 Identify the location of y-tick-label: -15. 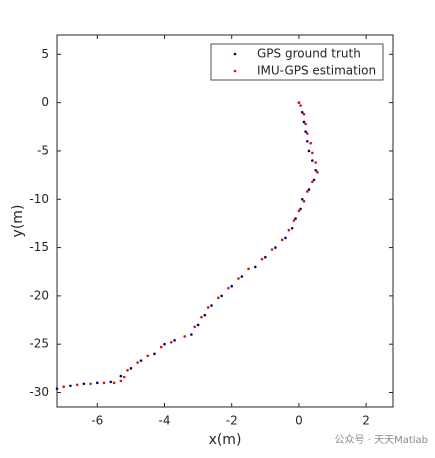
(39, 247).